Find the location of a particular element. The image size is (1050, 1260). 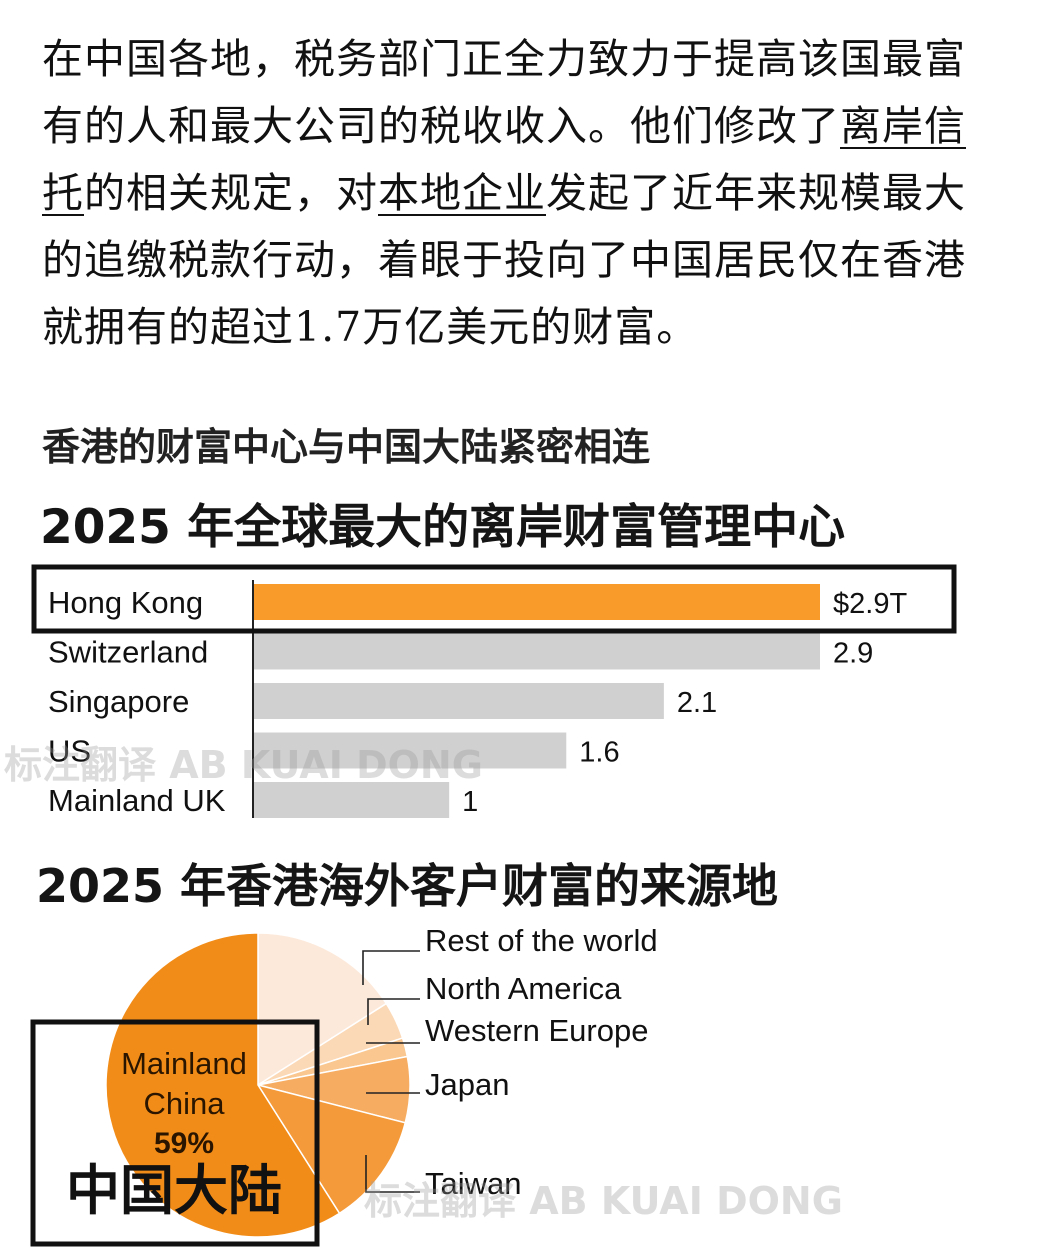

pie-inner-label: China is located at coordinates (185, 1103).